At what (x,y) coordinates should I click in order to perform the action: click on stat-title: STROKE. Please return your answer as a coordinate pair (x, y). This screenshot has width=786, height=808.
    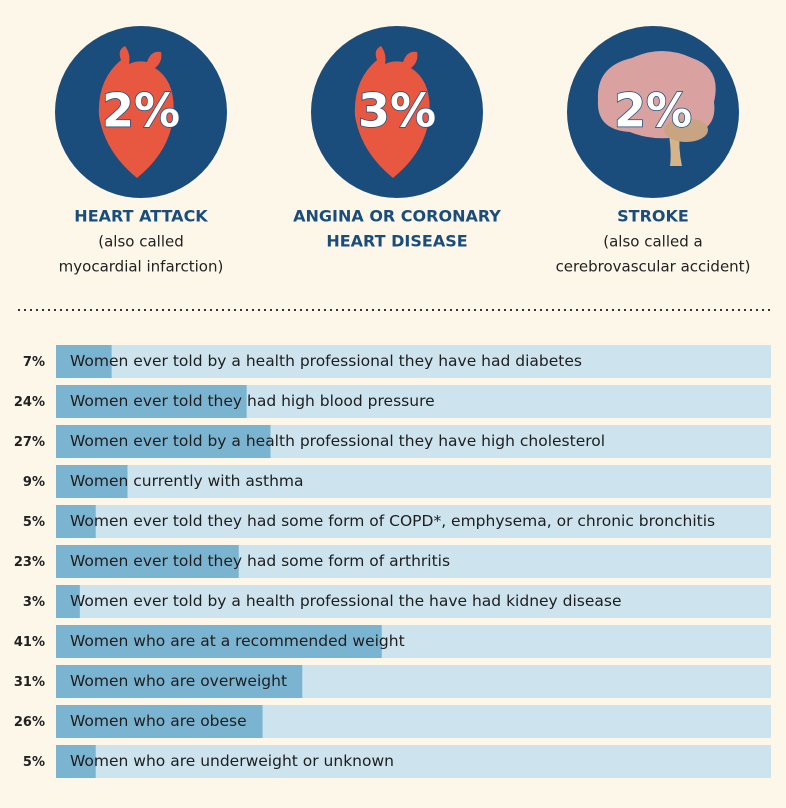
    Looking at the image, I should click on (653, 216).